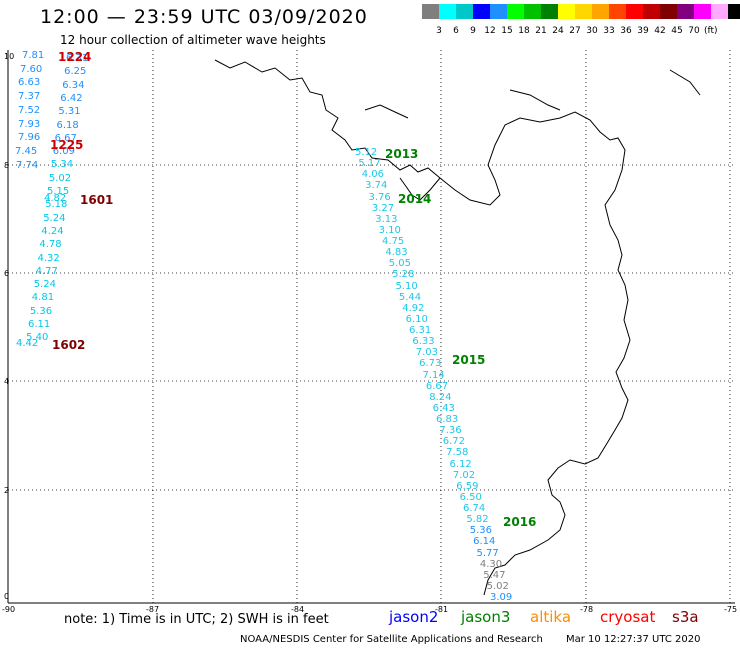 The width and height of the screenshot is (740, 650). What do you see at coordinates (469, 360) in the screenshot?
I see `pass-label-2015: 2015` at bounding box center [469, 360].